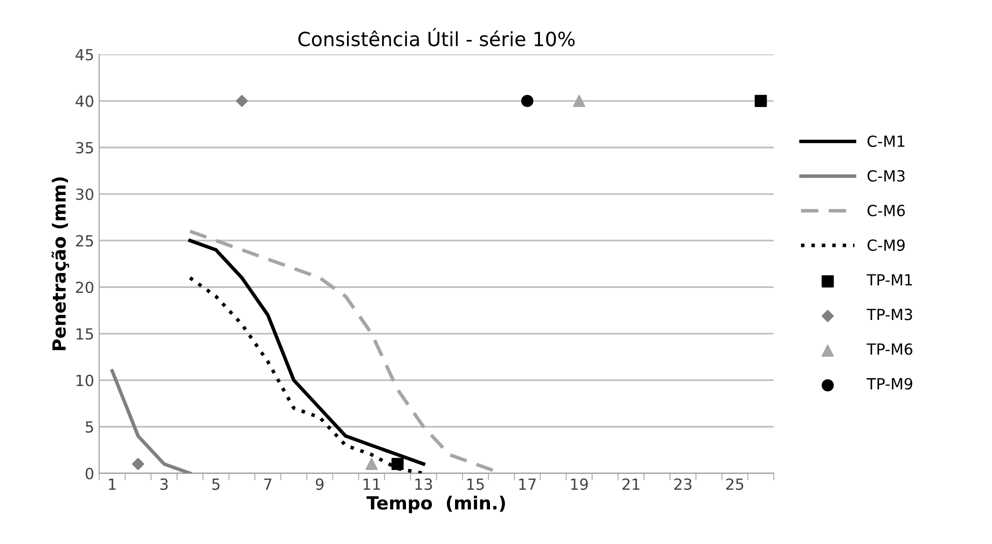  Describe the element at coordinates (112, 484) in the screenshot. I see `x-tick-label: 1` at that location.